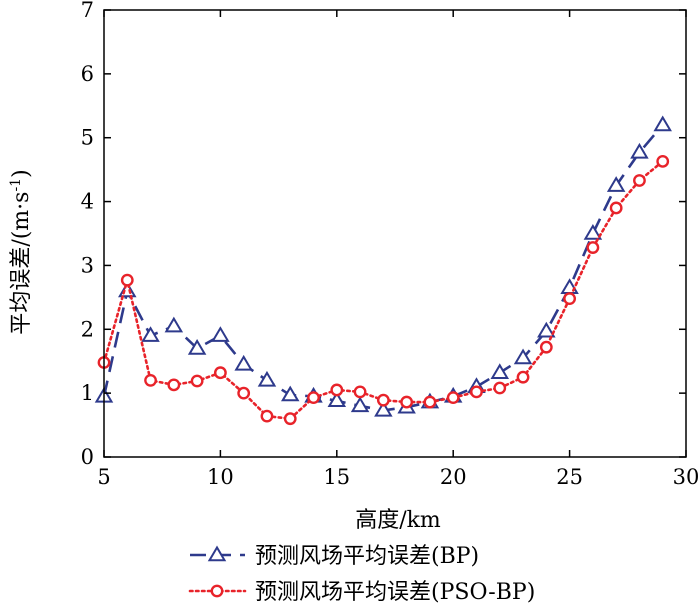 The width and height of the screenshot is (700, 615). I want to click on legend-pso-bp-label: 预测风场平均误差(PSO-BP), so click(395, 592).